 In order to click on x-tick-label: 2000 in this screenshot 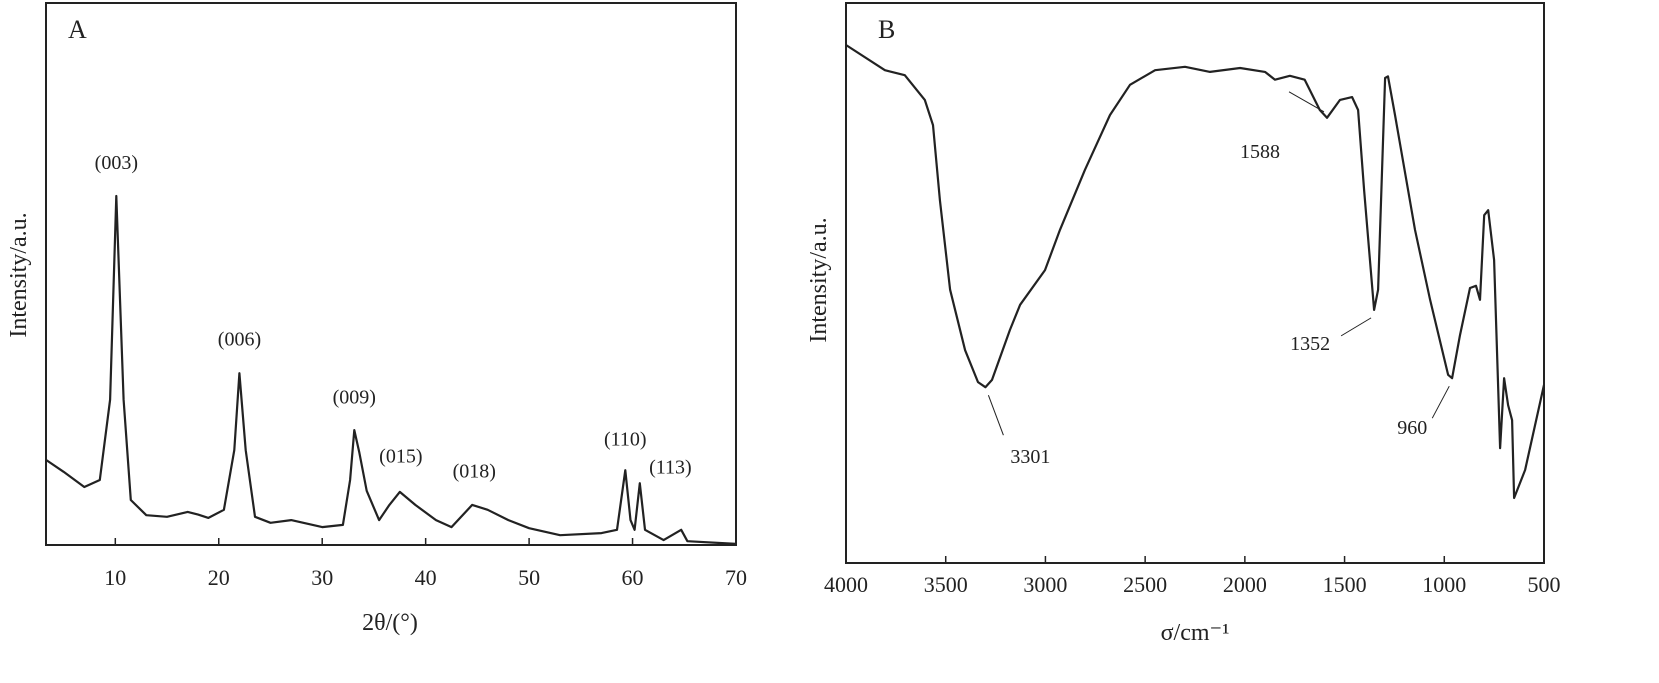, I will do `click(1245, 584)`.